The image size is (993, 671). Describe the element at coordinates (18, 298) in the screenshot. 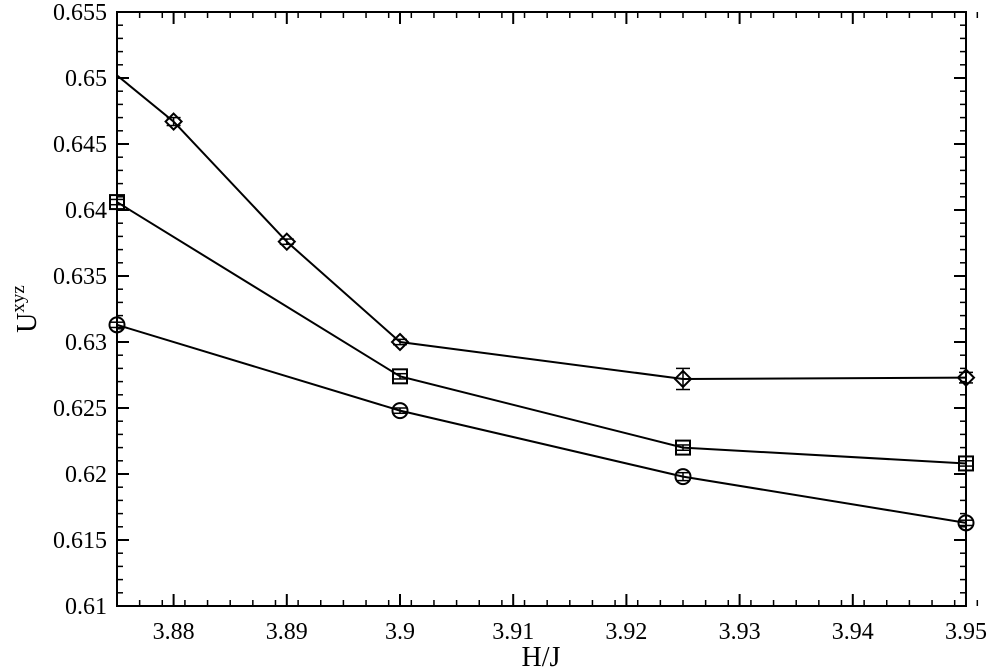

I see `y-axis-title-superscript: xyz` at that location.